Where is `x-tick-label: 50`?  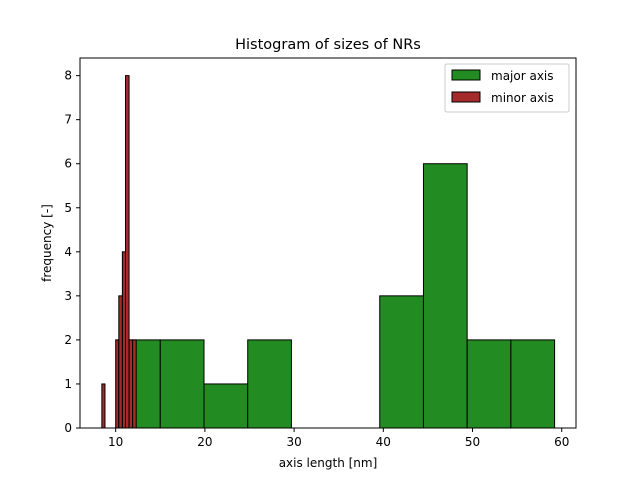 x-tick-label: 50 is located at coordinates (472, 442).